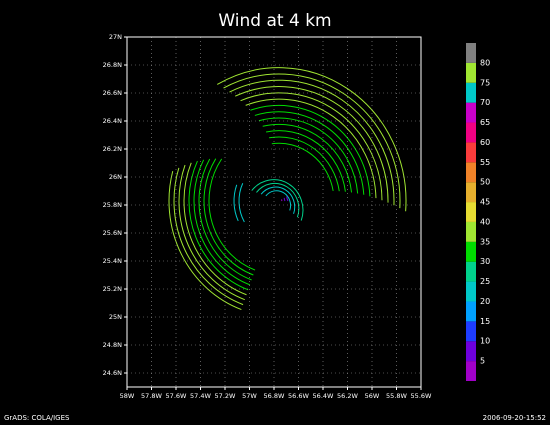 The height and width of the screenshot is (425, 550). What do you see at coordinates (485, 202) in the screenshot?
I see `colorbar-label: 45` at bounding box center [485, 202].